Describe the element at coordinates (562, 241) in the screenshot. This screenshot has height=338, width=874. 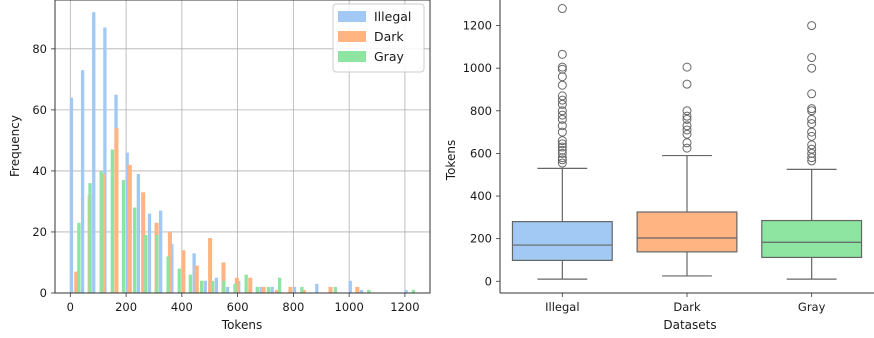
I see `box-body-illegal` at that location.